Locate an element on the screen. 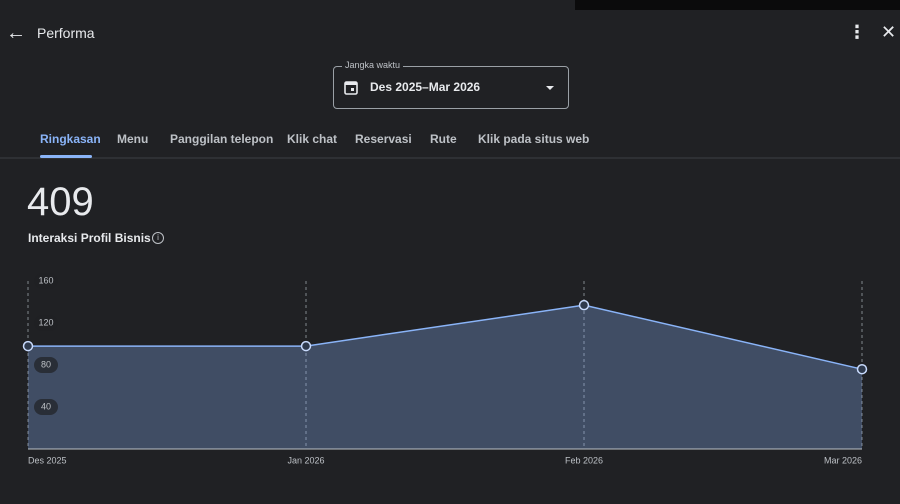 Image resolution: width=900 pixels, height=504 pixels. y-tick-label: 40 is located at coordinates (46, 406).